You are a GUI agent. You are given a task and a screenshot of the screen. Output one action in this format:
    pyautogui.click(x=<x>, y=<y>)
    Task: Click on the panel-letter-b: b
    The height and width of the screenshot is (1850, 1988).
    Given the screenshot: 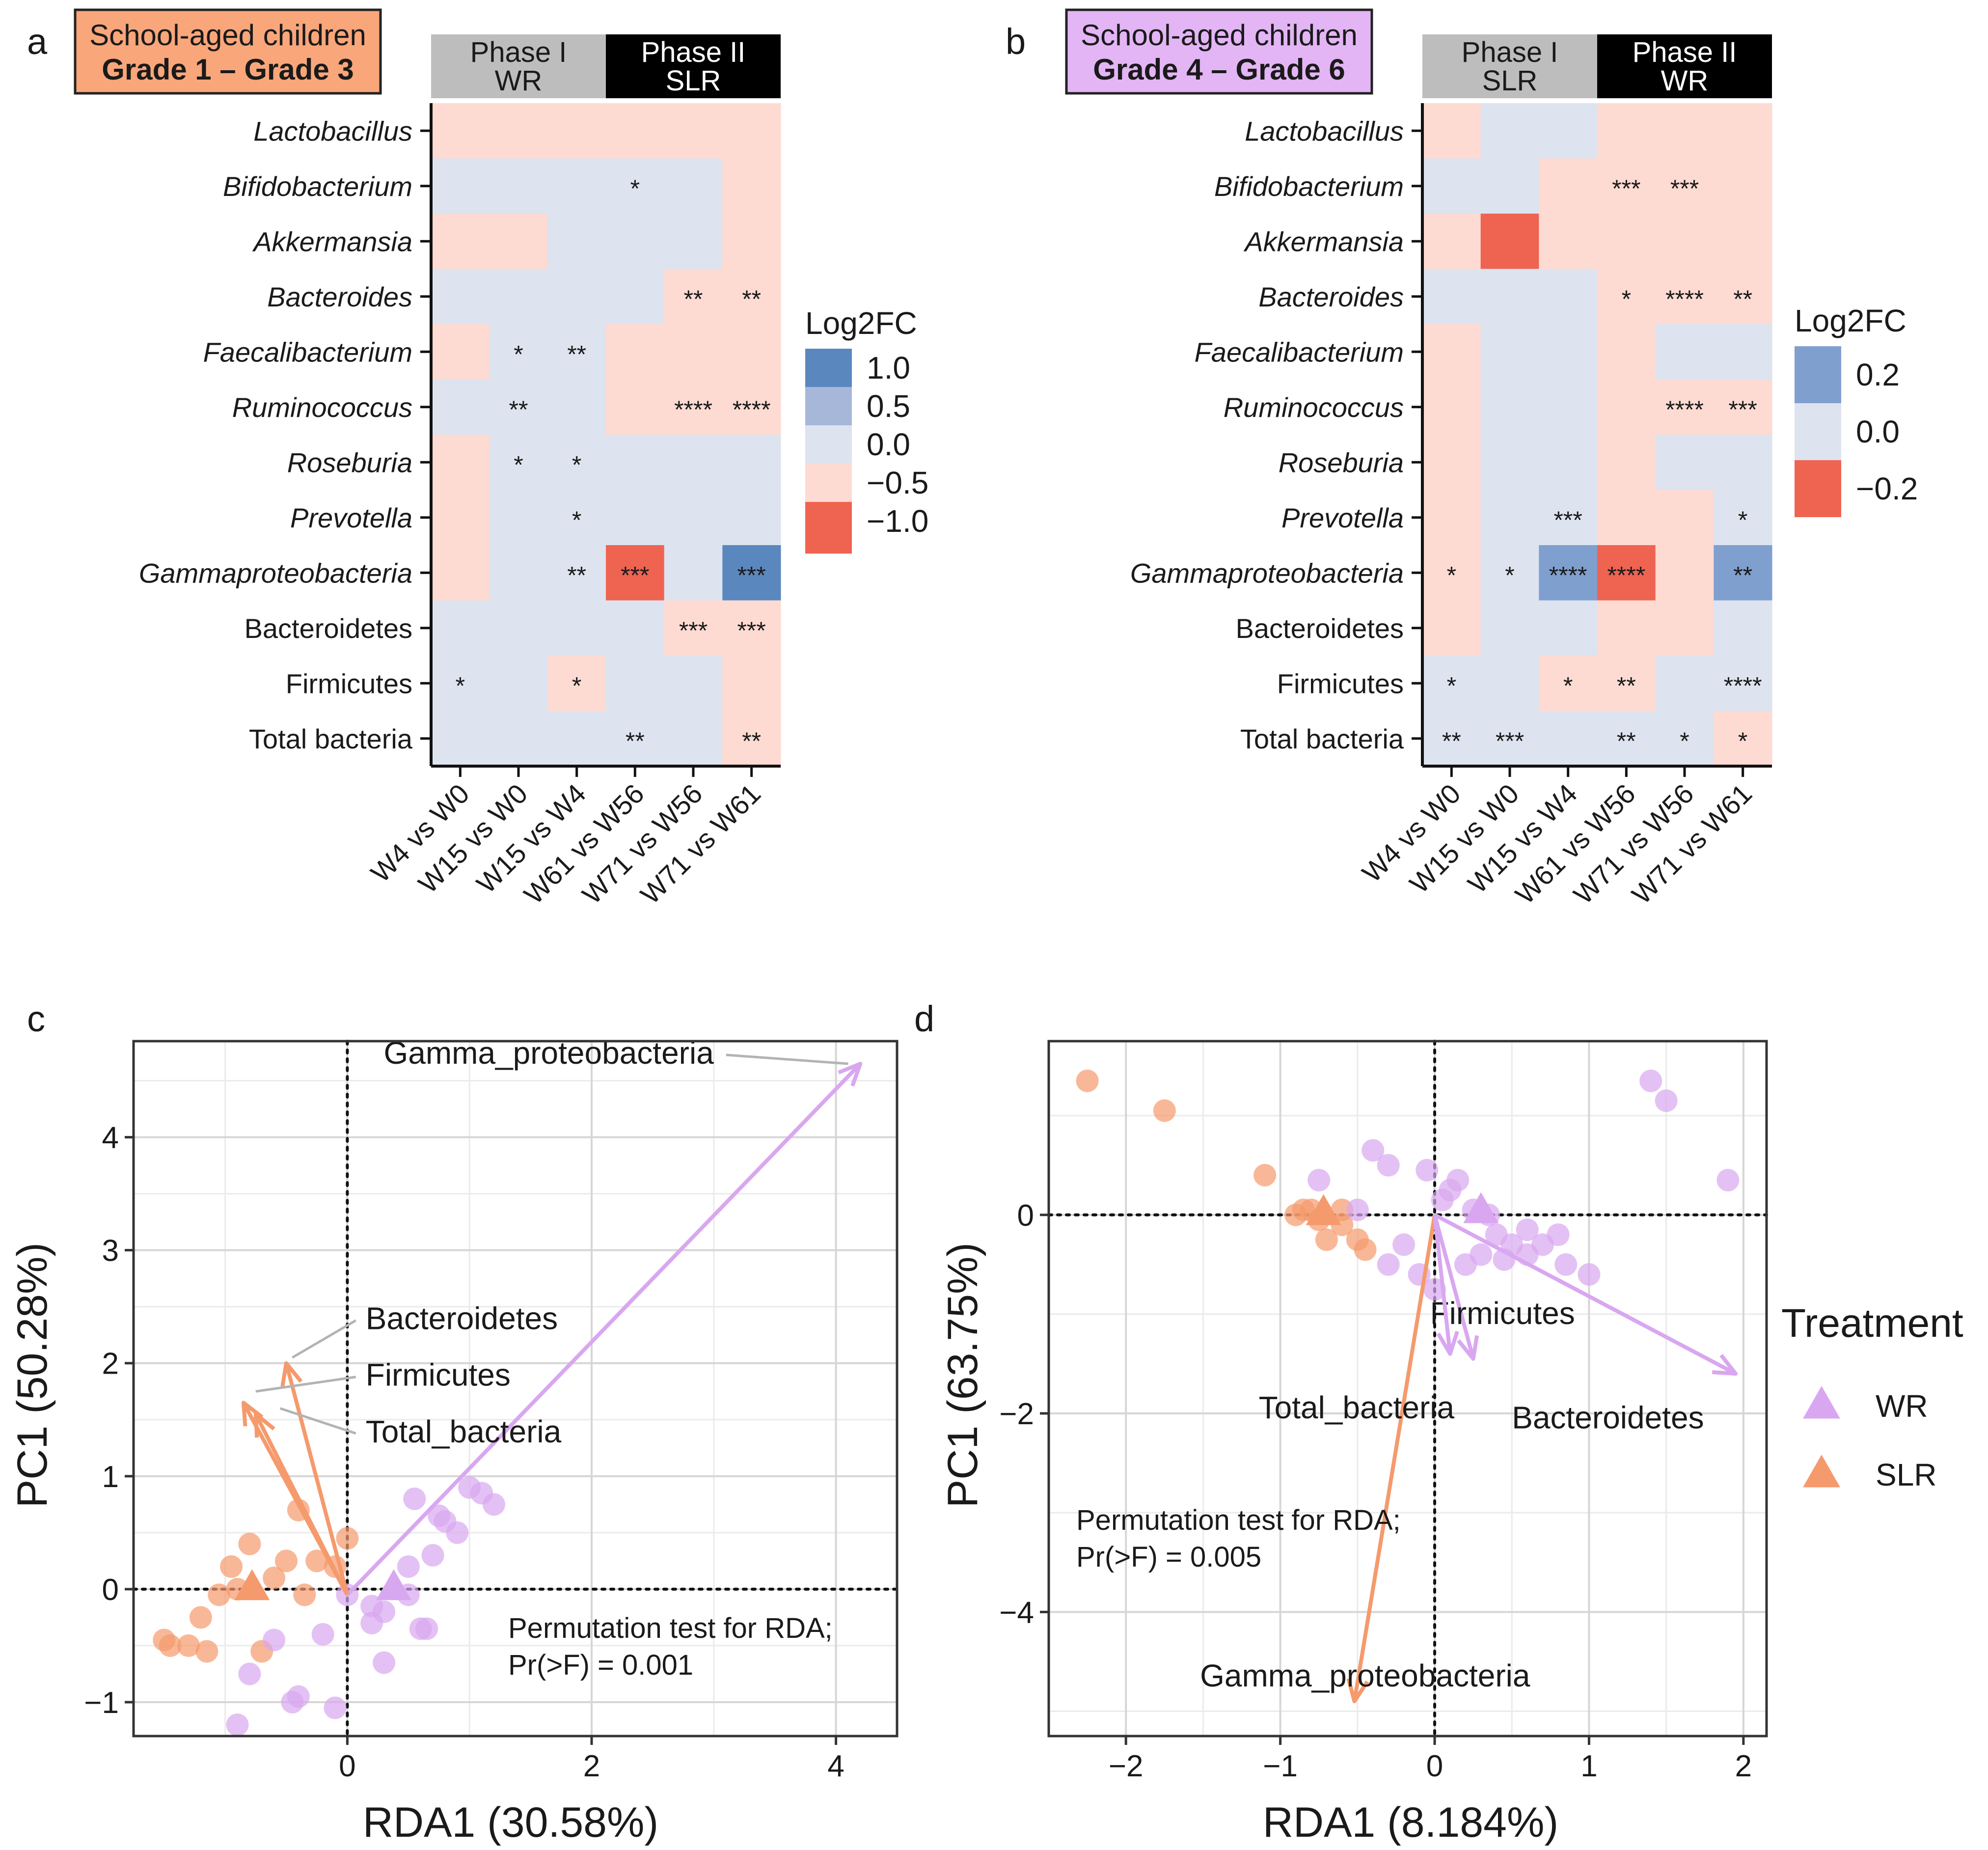 What is the action you would take?
    pyautogui.click(x=1016, y=41)
    